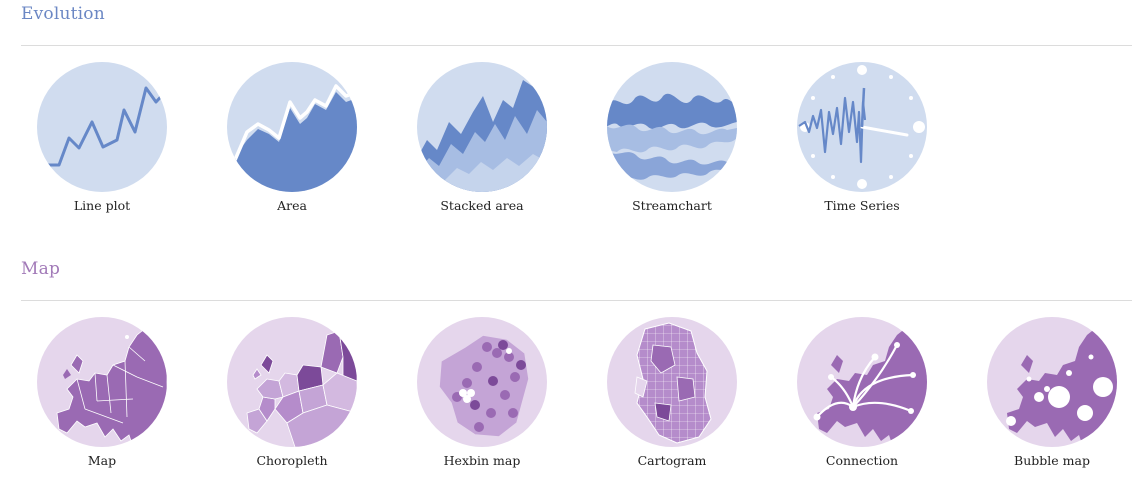  I want to click on section-title-map: Map, so click(41, 269).